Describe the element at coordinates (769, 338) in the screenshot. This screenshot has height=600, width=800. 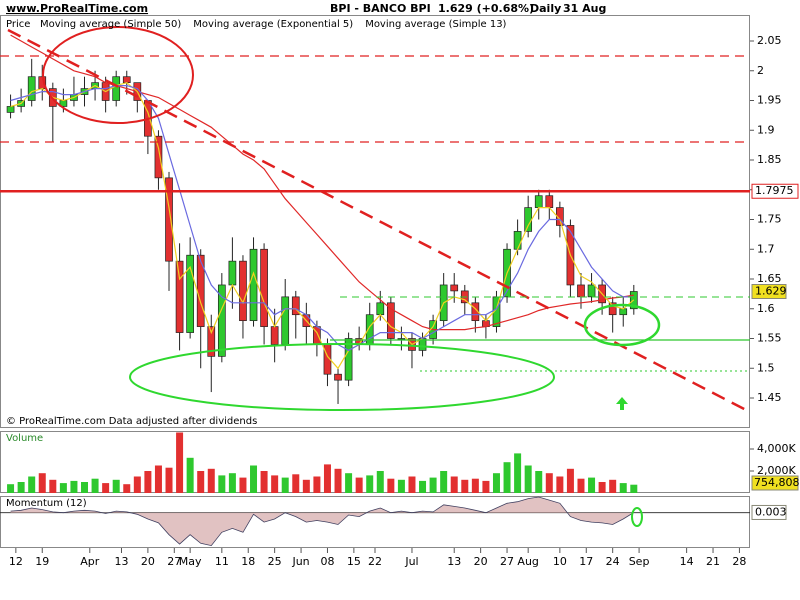
I see `y-tick-label: 1.55` at that location.